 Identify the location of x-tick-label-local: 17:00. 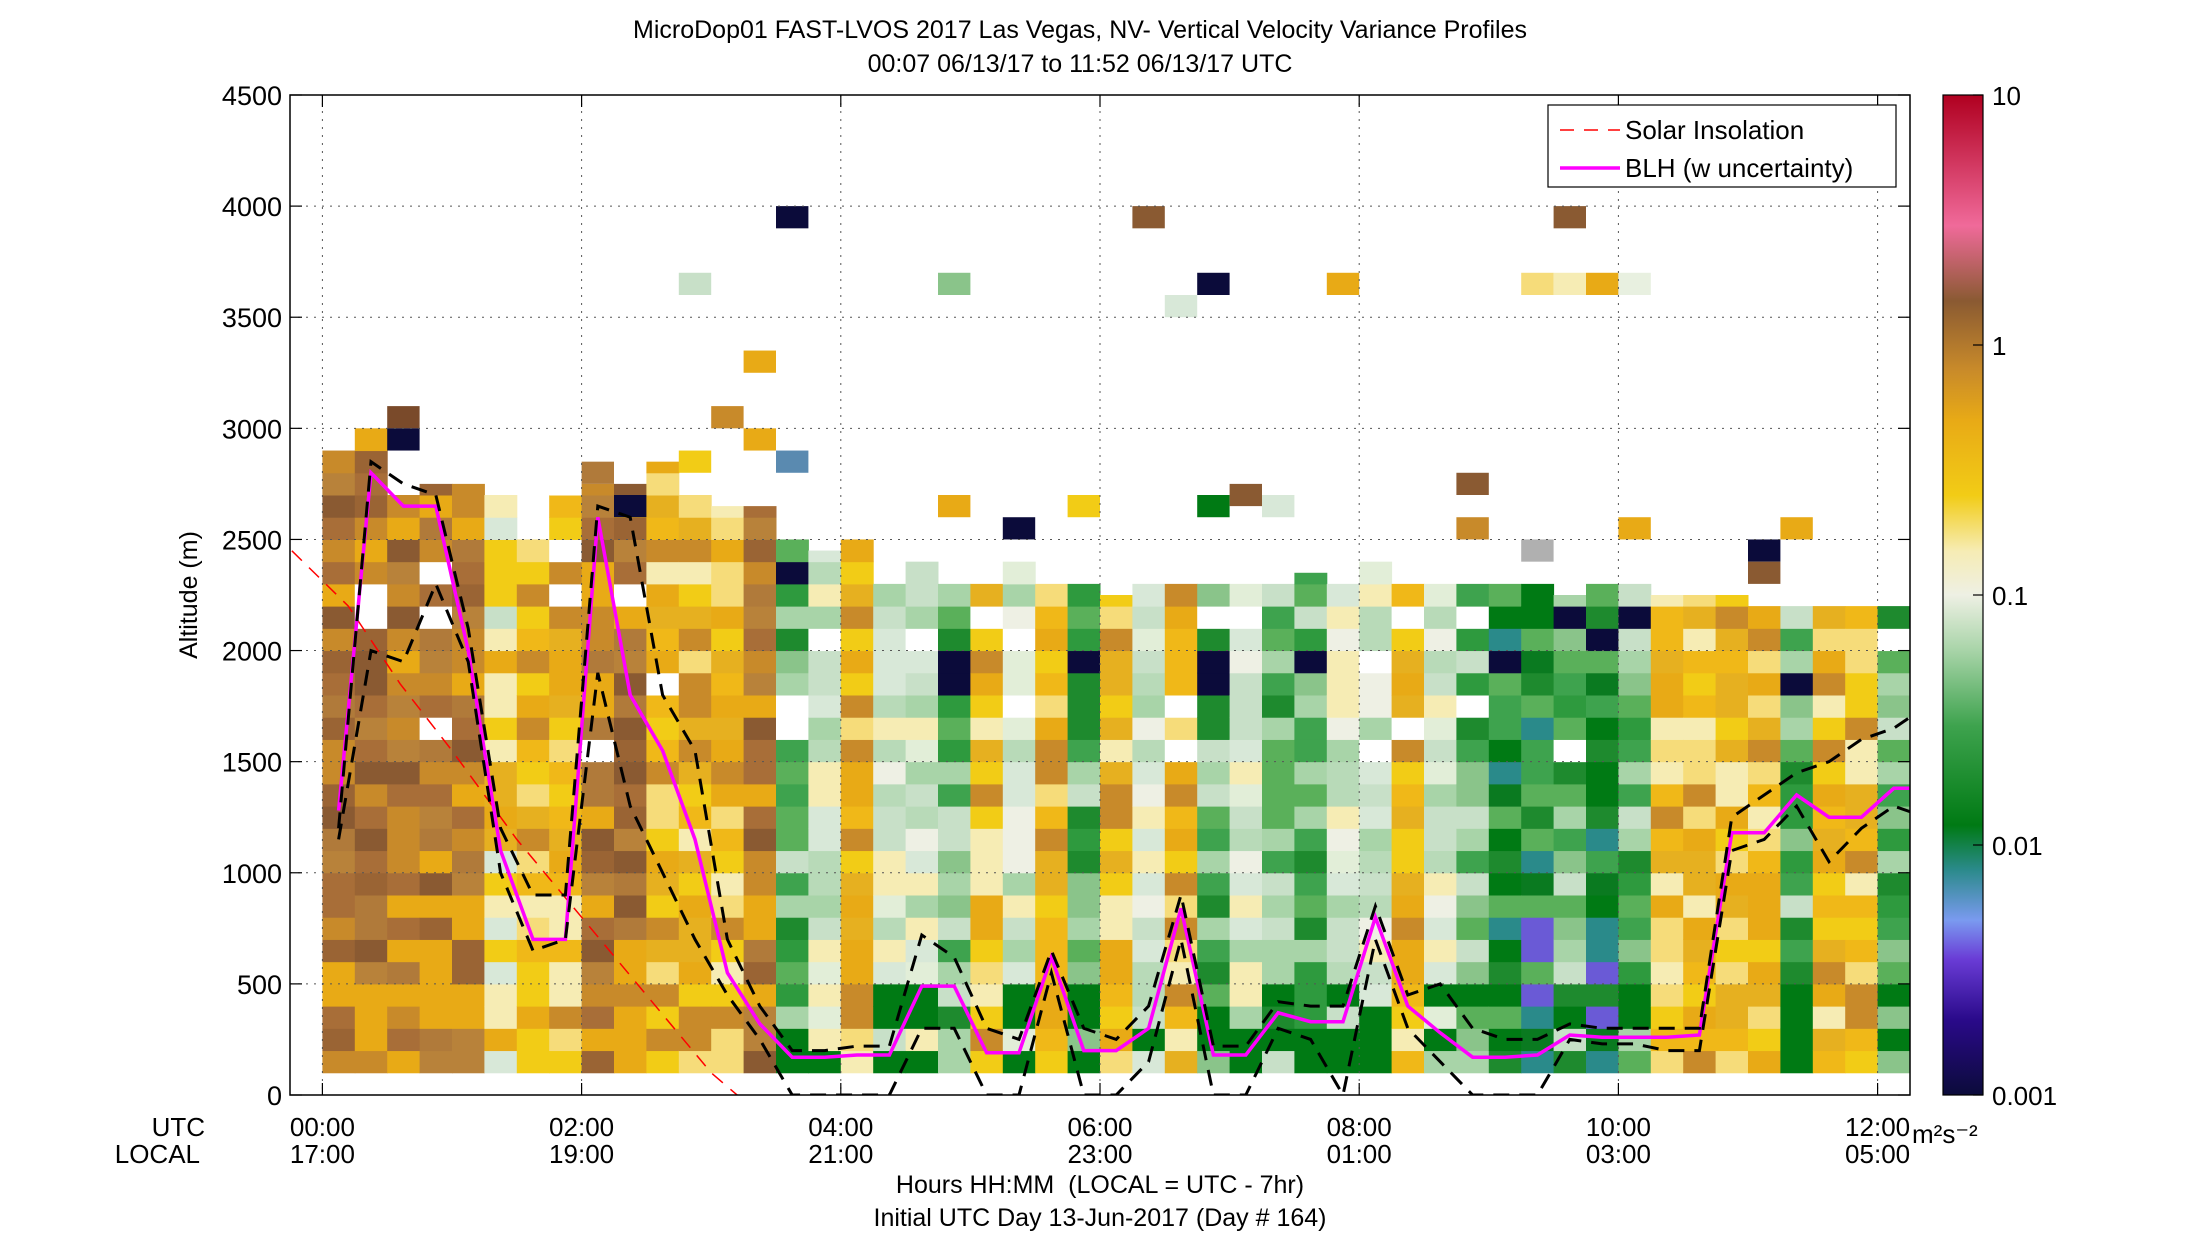
(322, 1154).